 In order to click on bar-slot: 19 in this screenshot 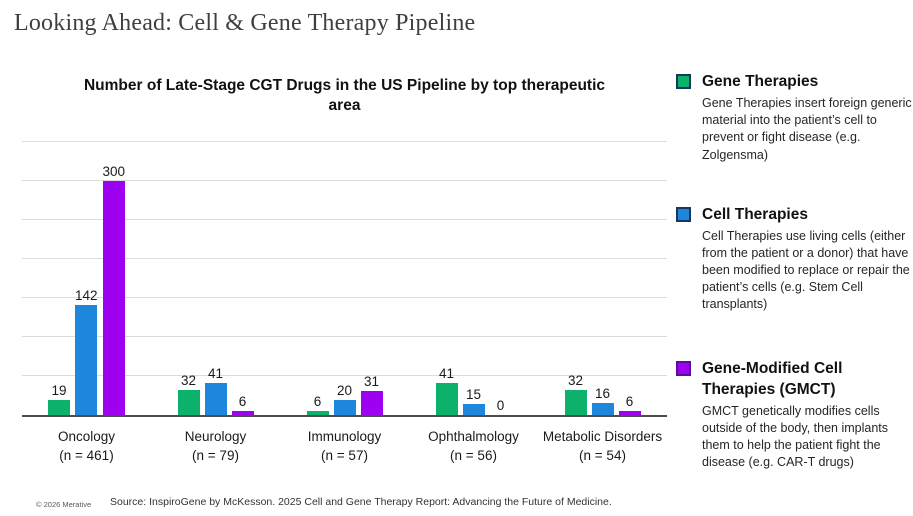, I will do `click(58, 279)`.